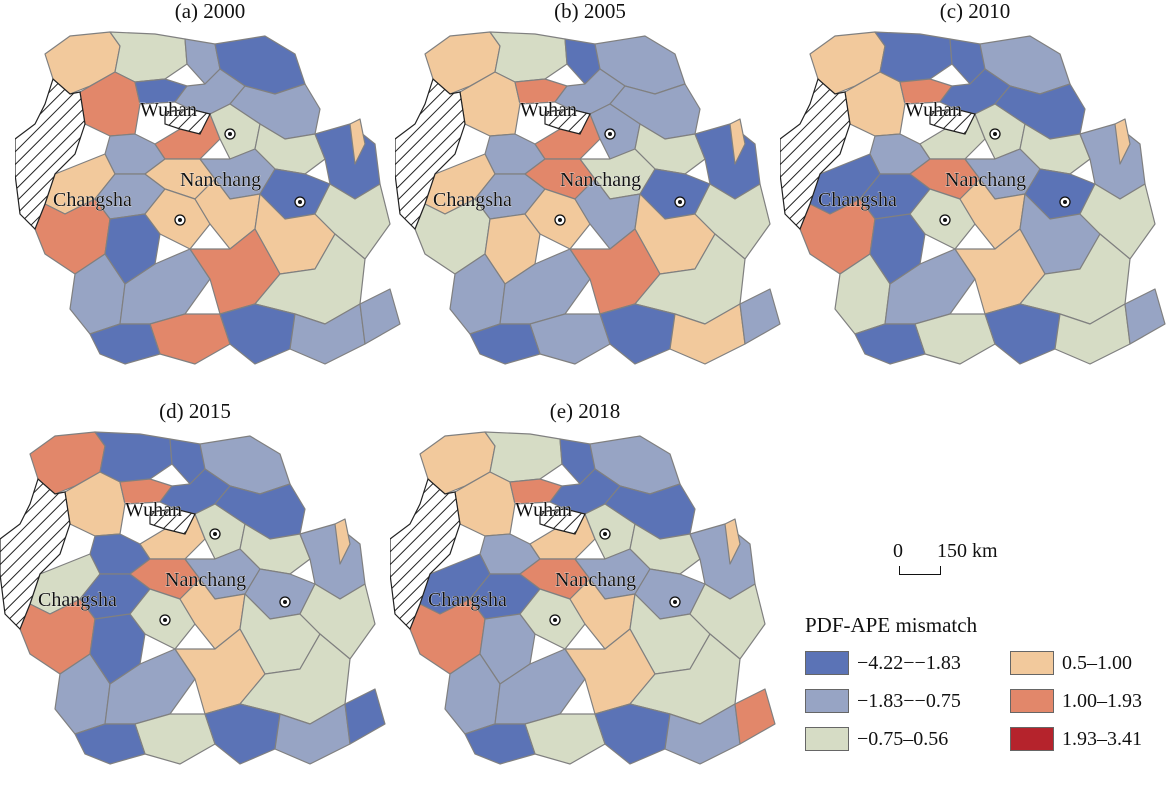 The width and height of the screenshot is (1171, 785). Describe the element at coordinates (1097, 662) in the screenshot. I see `legend-label: 0.5–1.00` at that location.